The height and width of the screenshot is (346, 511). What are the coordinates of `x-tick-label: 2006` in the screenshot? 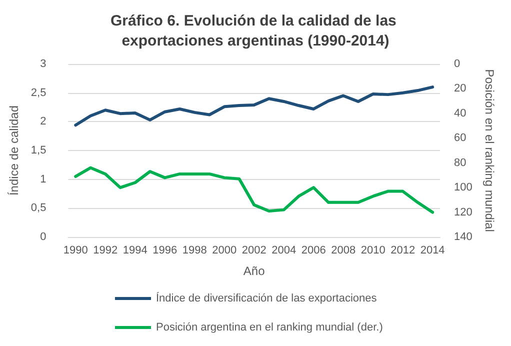 It's located at (313, 250).